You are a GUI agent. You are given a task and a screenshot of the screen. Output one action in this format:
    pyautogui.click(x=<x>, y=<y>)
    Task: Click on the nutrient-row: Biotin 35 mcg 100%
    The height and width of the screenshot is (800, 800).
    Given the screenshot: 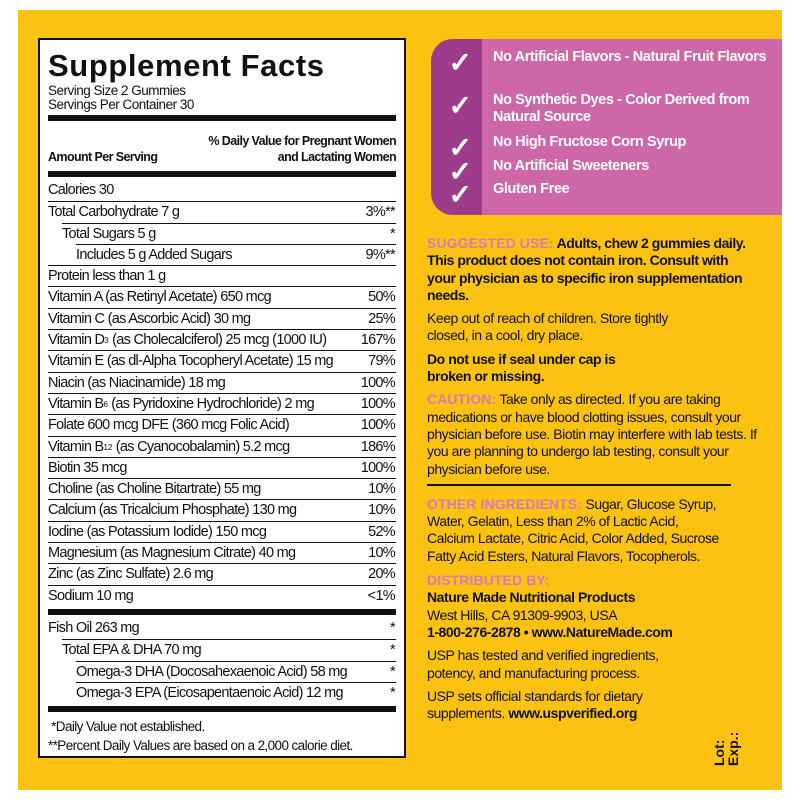 What is the action you would take?
    pyautogui.click(x=222, y=467)
    